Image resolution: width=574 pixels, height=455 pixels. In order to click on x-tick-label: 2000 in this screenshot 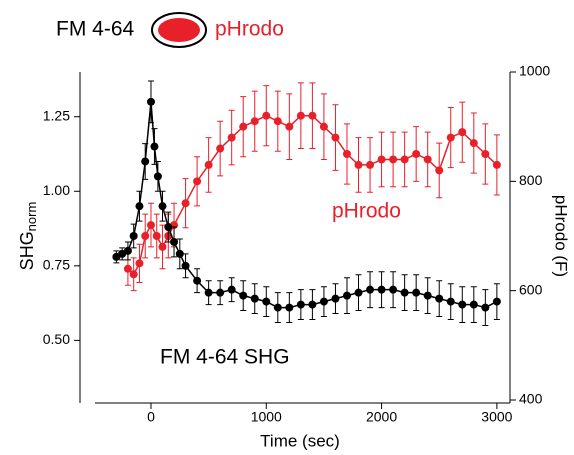, I will do `click(381, 417)`.